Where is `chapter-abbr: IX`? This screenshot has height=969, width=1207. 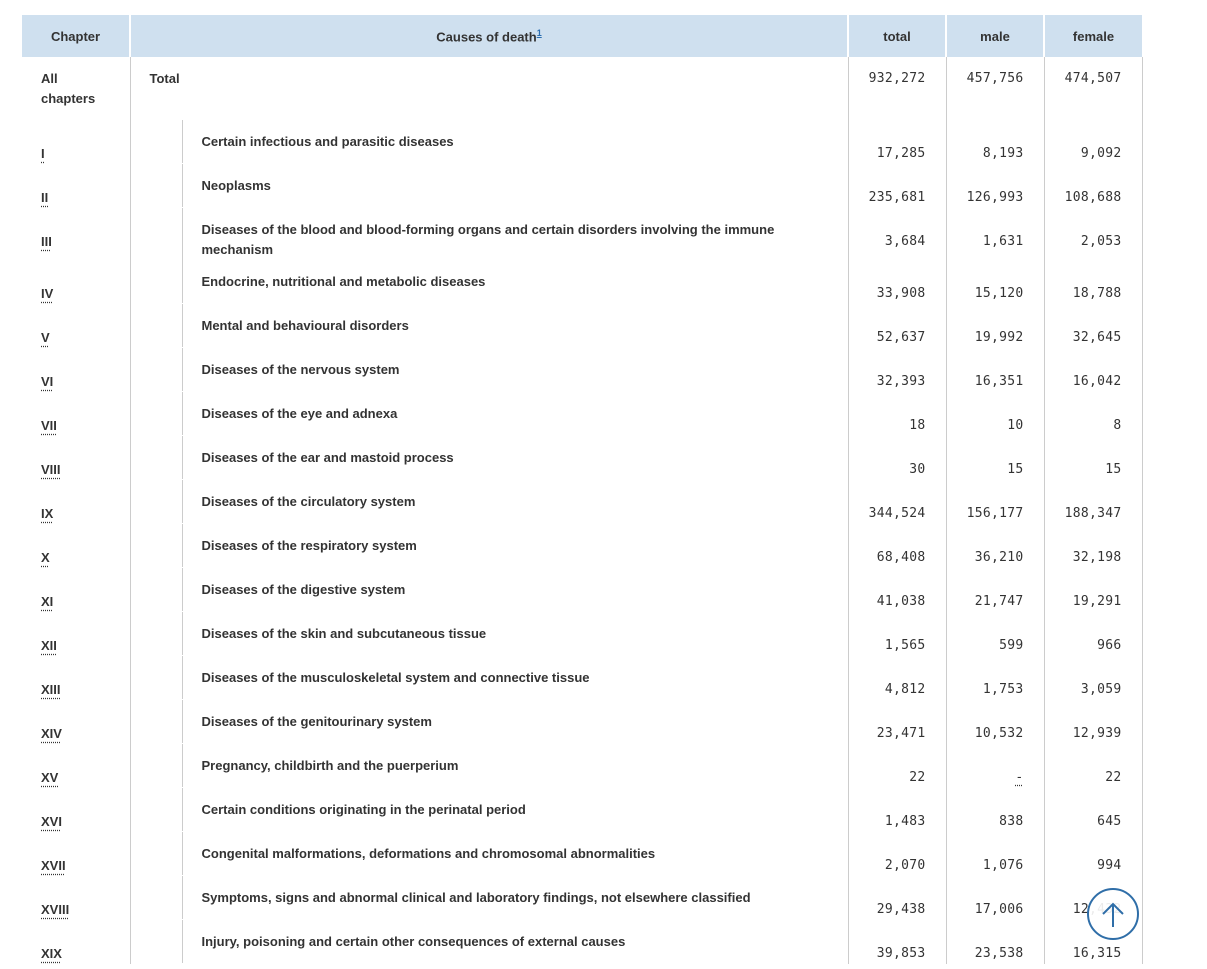 chapter-abbr: IX is located at coordinates (47, 513).